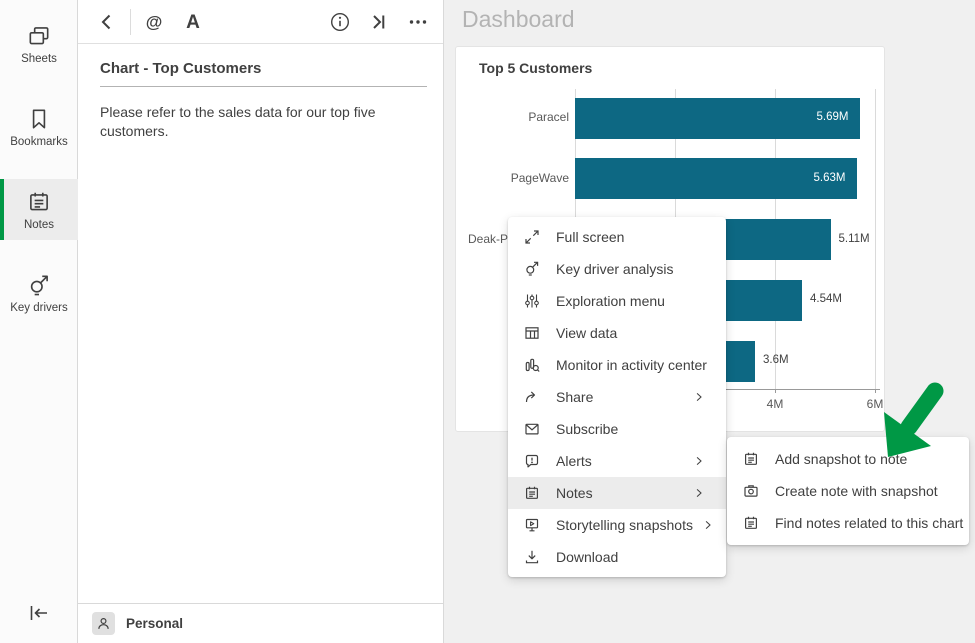 This screenshot has height=643, width=975. I want to click on gridline, so click(875, 239).